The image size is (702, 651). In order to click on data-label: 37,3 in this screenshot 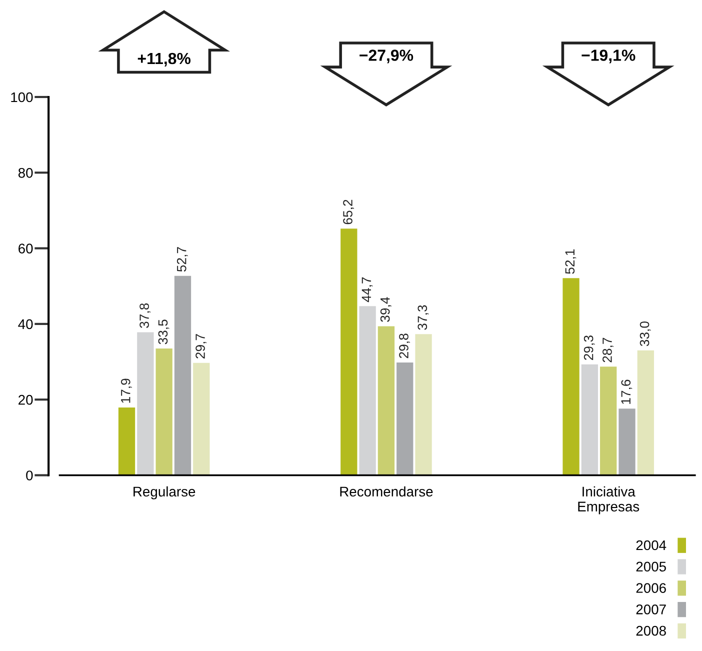, I will do `click(423, 317)`.